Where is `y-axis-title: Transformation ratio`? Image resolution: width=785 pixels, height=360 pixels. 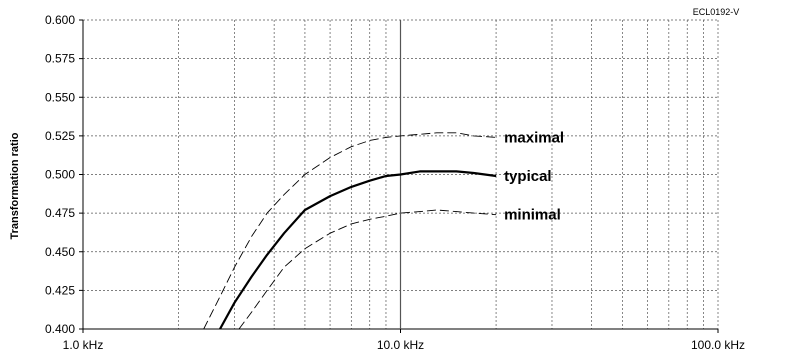
y-axis-title: Transformation ratio is located at coordinates (15, 185).